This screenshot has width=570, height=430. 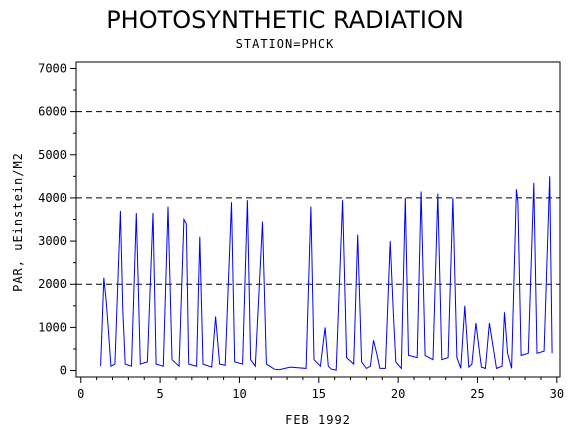 What do you see at coordinates (319, 394) in the screenshot?
I see `x-tick-label: 15` at bounding box center [319, 394].